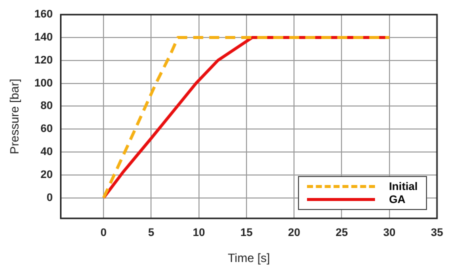 The image size is (462, 272). Describe the element at coordinates (103, 233) in the screenshot. I see `x-tick-label: 0` at that location.